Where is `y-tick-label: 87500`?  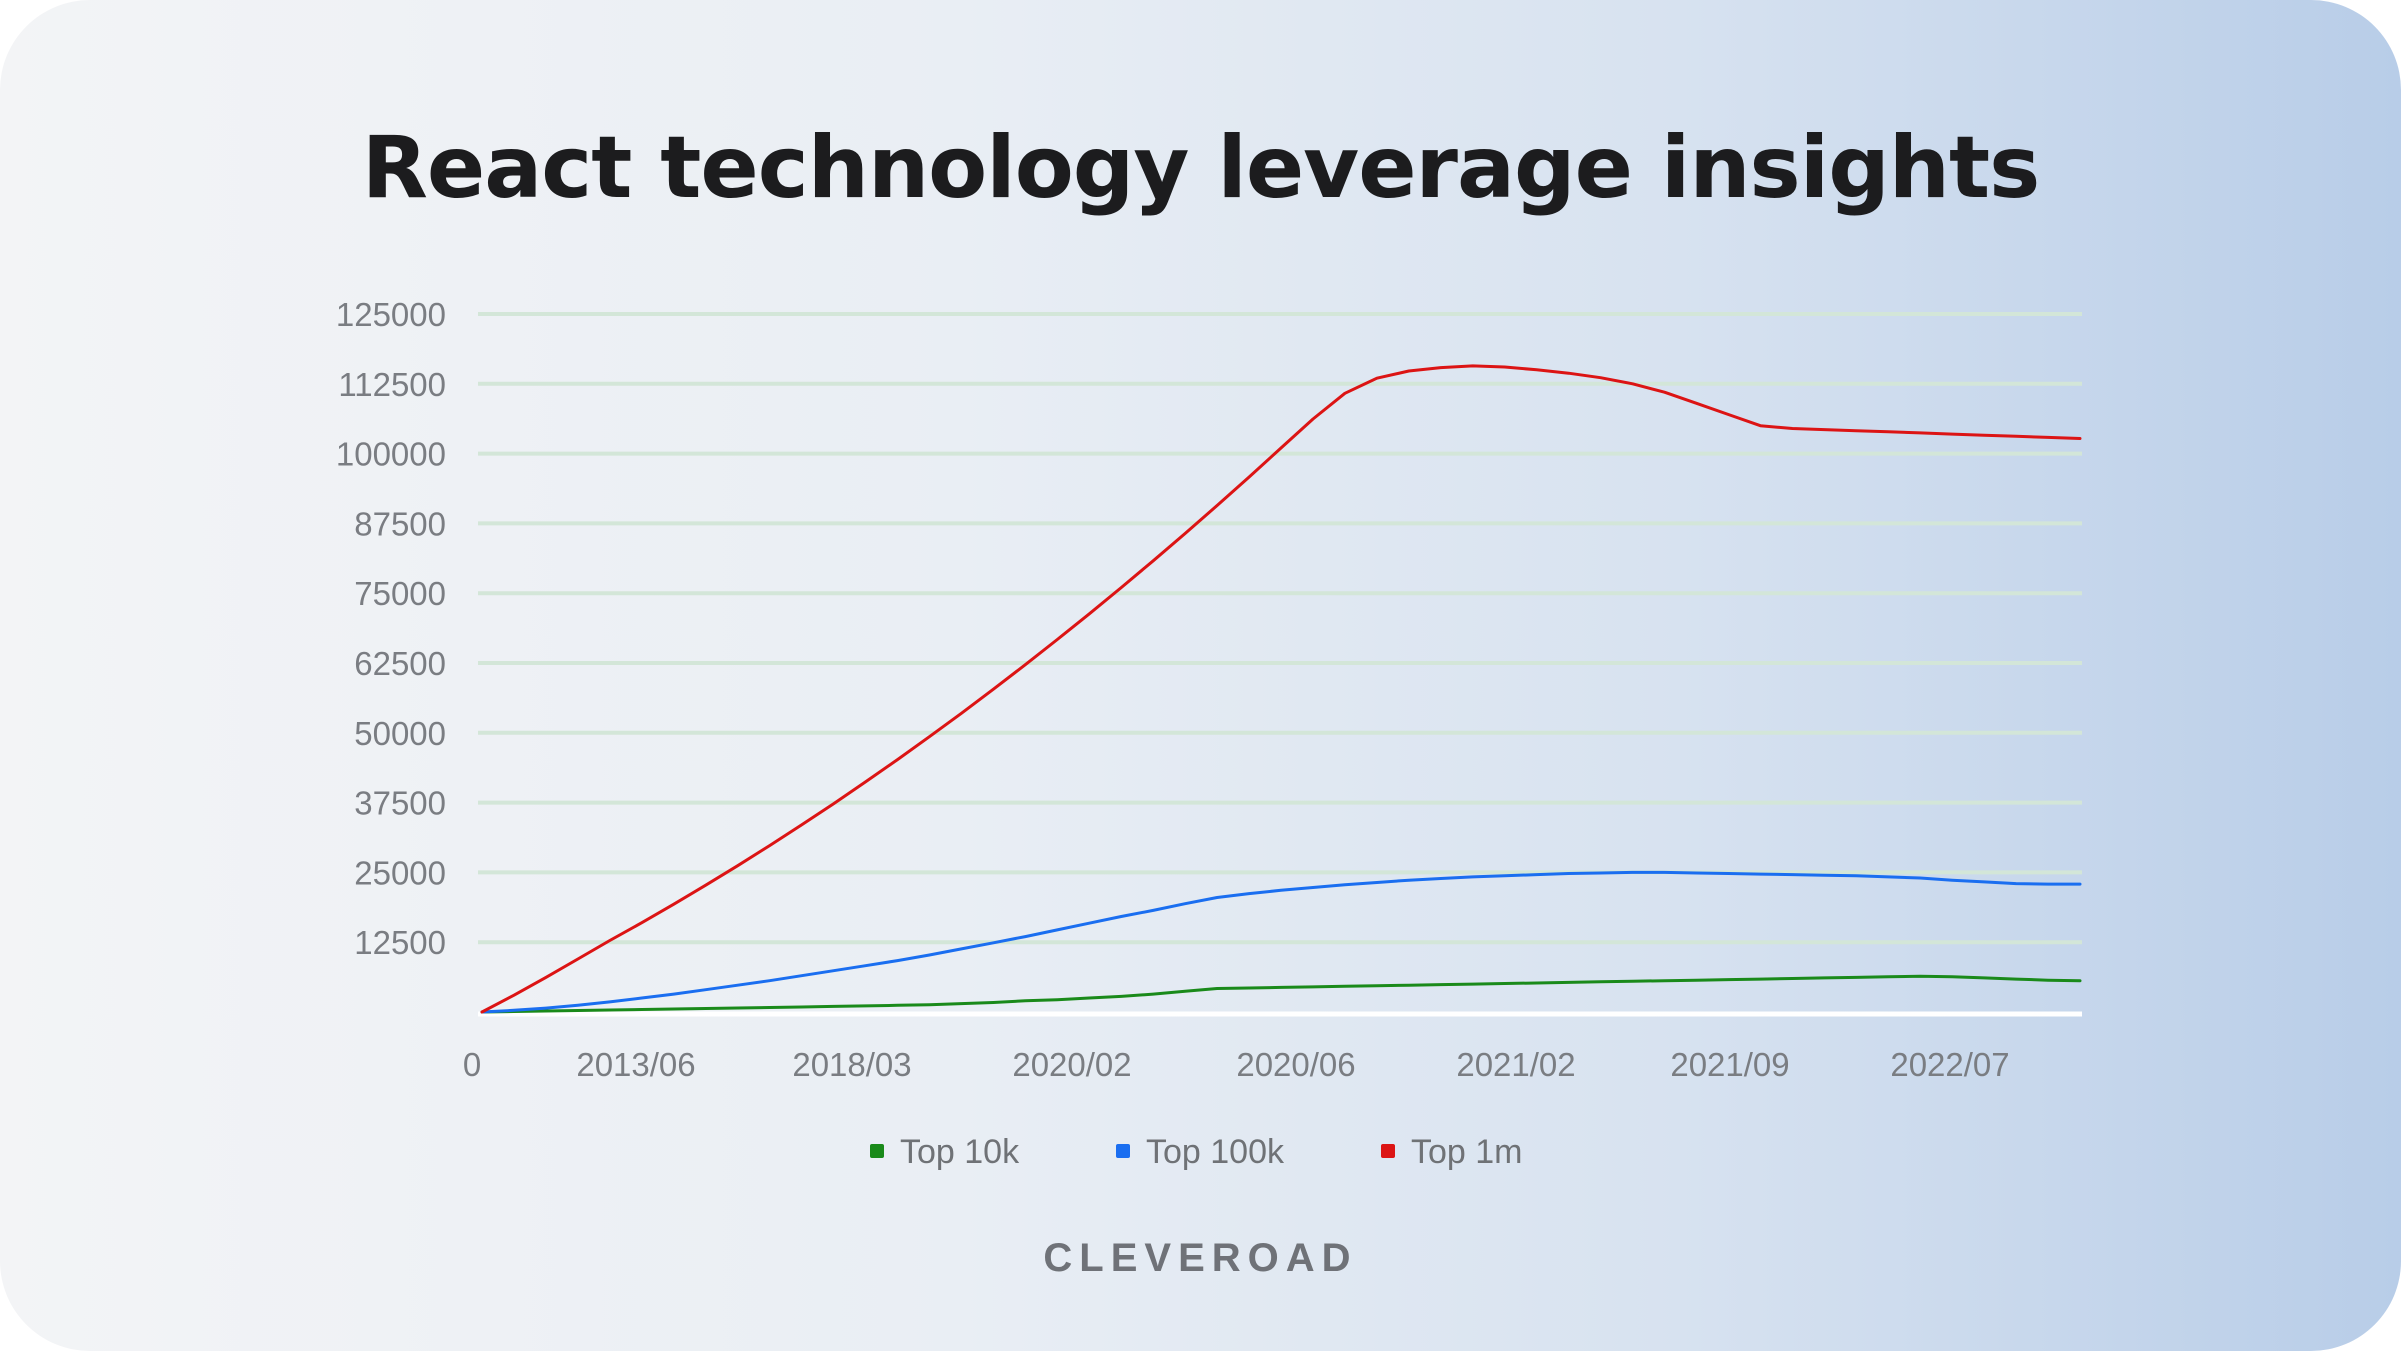 y-tick-label: 87500 is located at coordinates (400, 523).